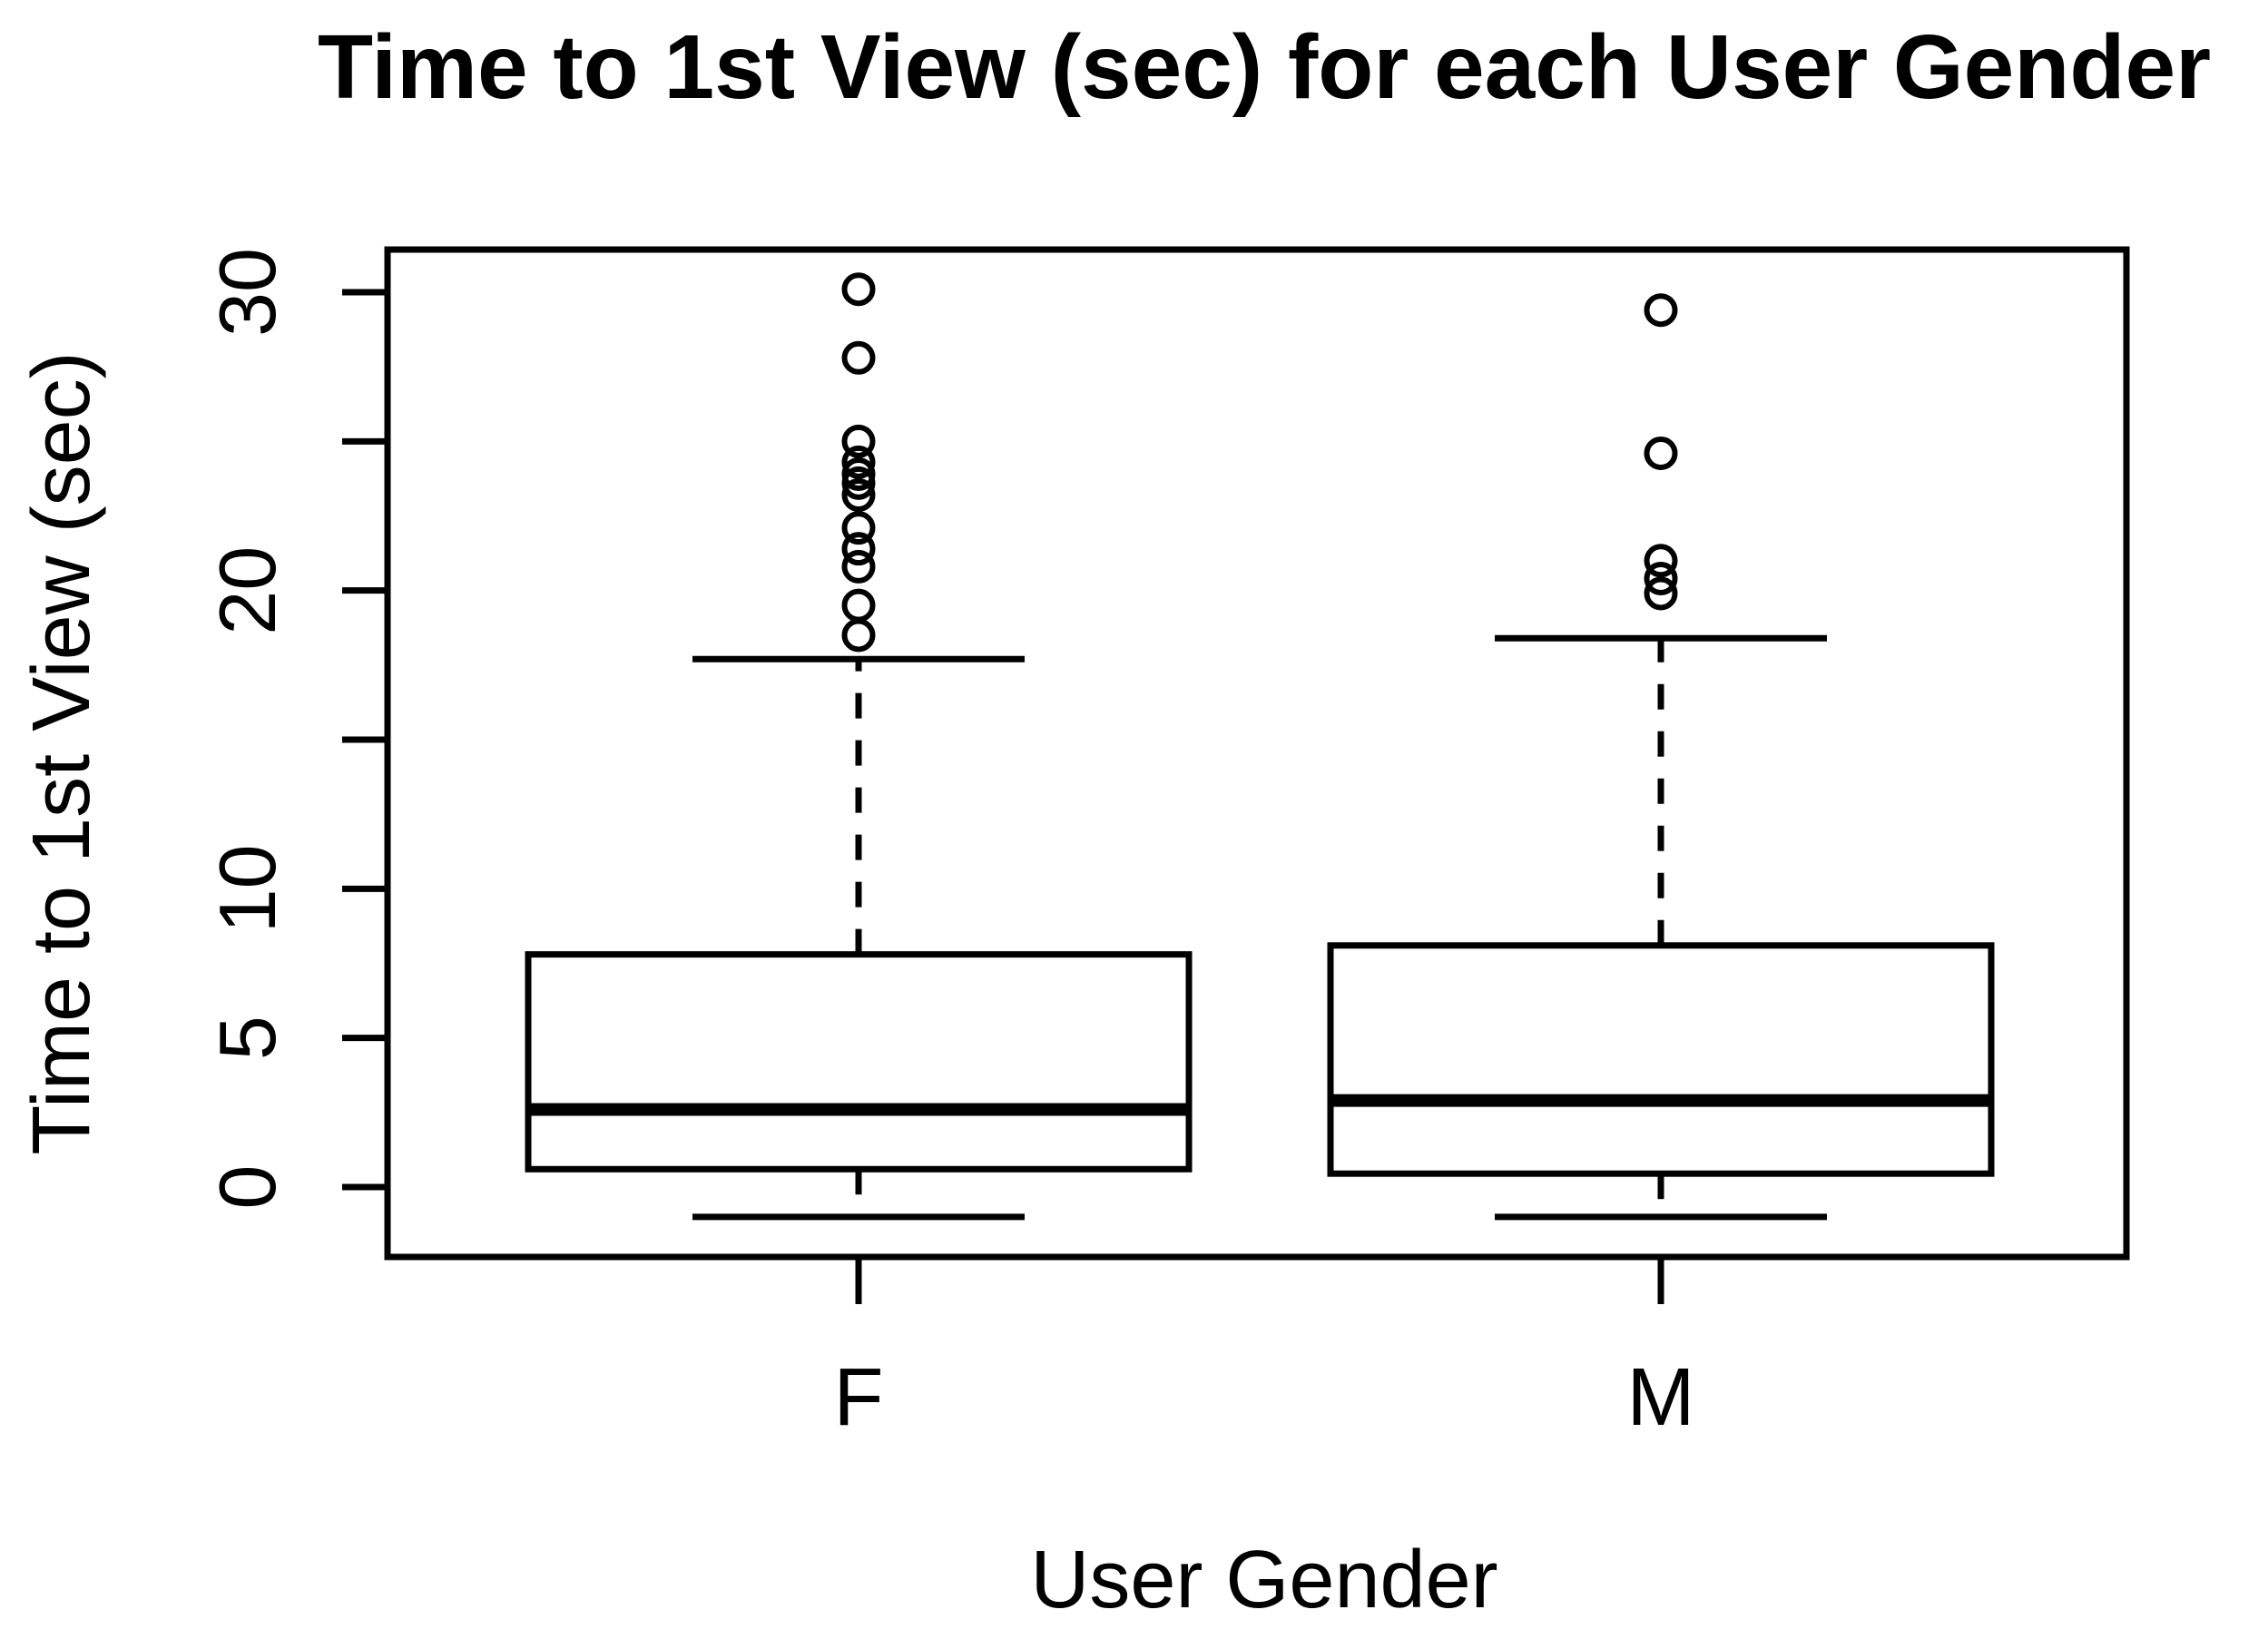 The height and width of the screenshot is (1649, 2268). What do you see at coordinates (1263, 1580) in the screenshot?
I see `x-axis-label: User Gender` at bounding box center [1263, 1580].